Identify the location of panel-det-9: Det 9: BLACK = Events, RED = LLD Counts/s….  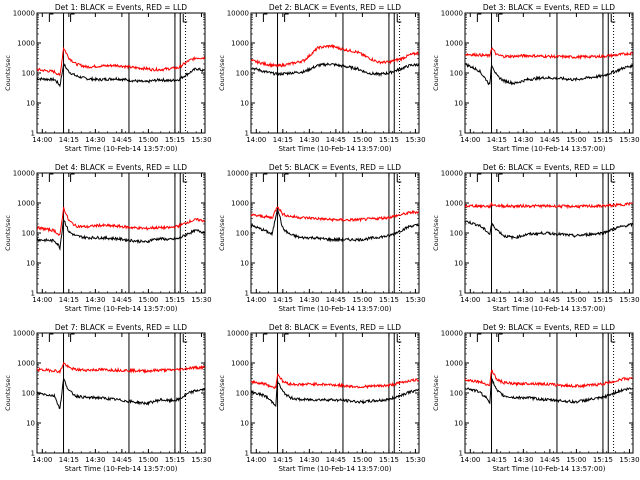
(536, 398).